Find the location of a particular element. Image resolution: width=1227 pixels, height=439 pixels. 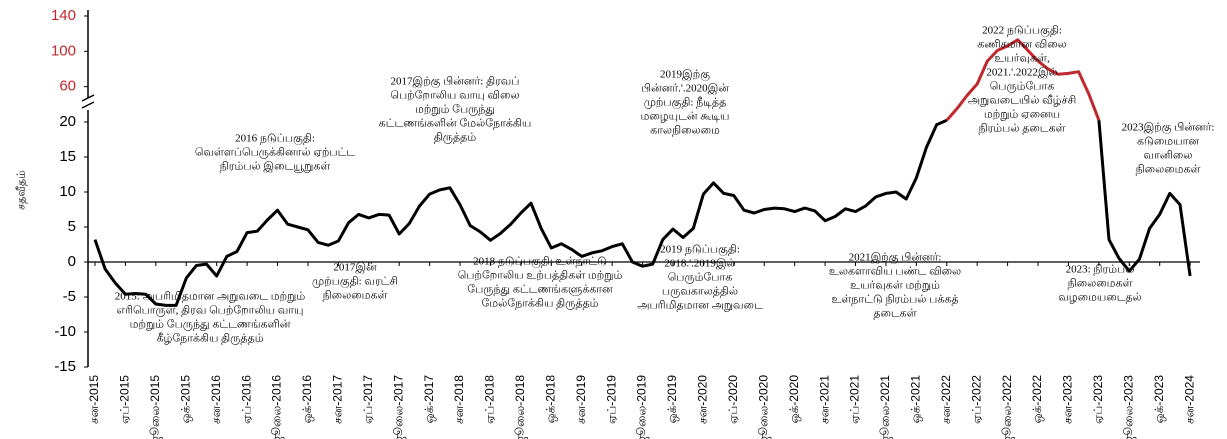

y-tick-label: 60 is located at coordinates (67, 86).